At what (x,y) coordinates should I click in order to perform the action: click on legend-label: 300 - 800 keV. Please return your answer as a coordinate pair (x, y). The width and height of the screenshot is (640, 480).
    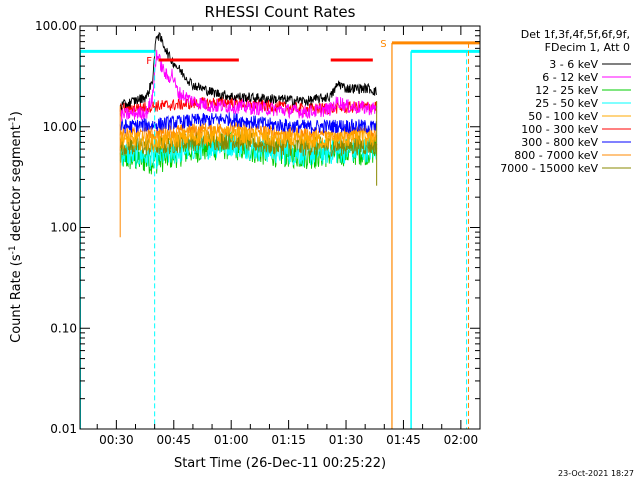
    Looking at the image, I should click on (559, 142).